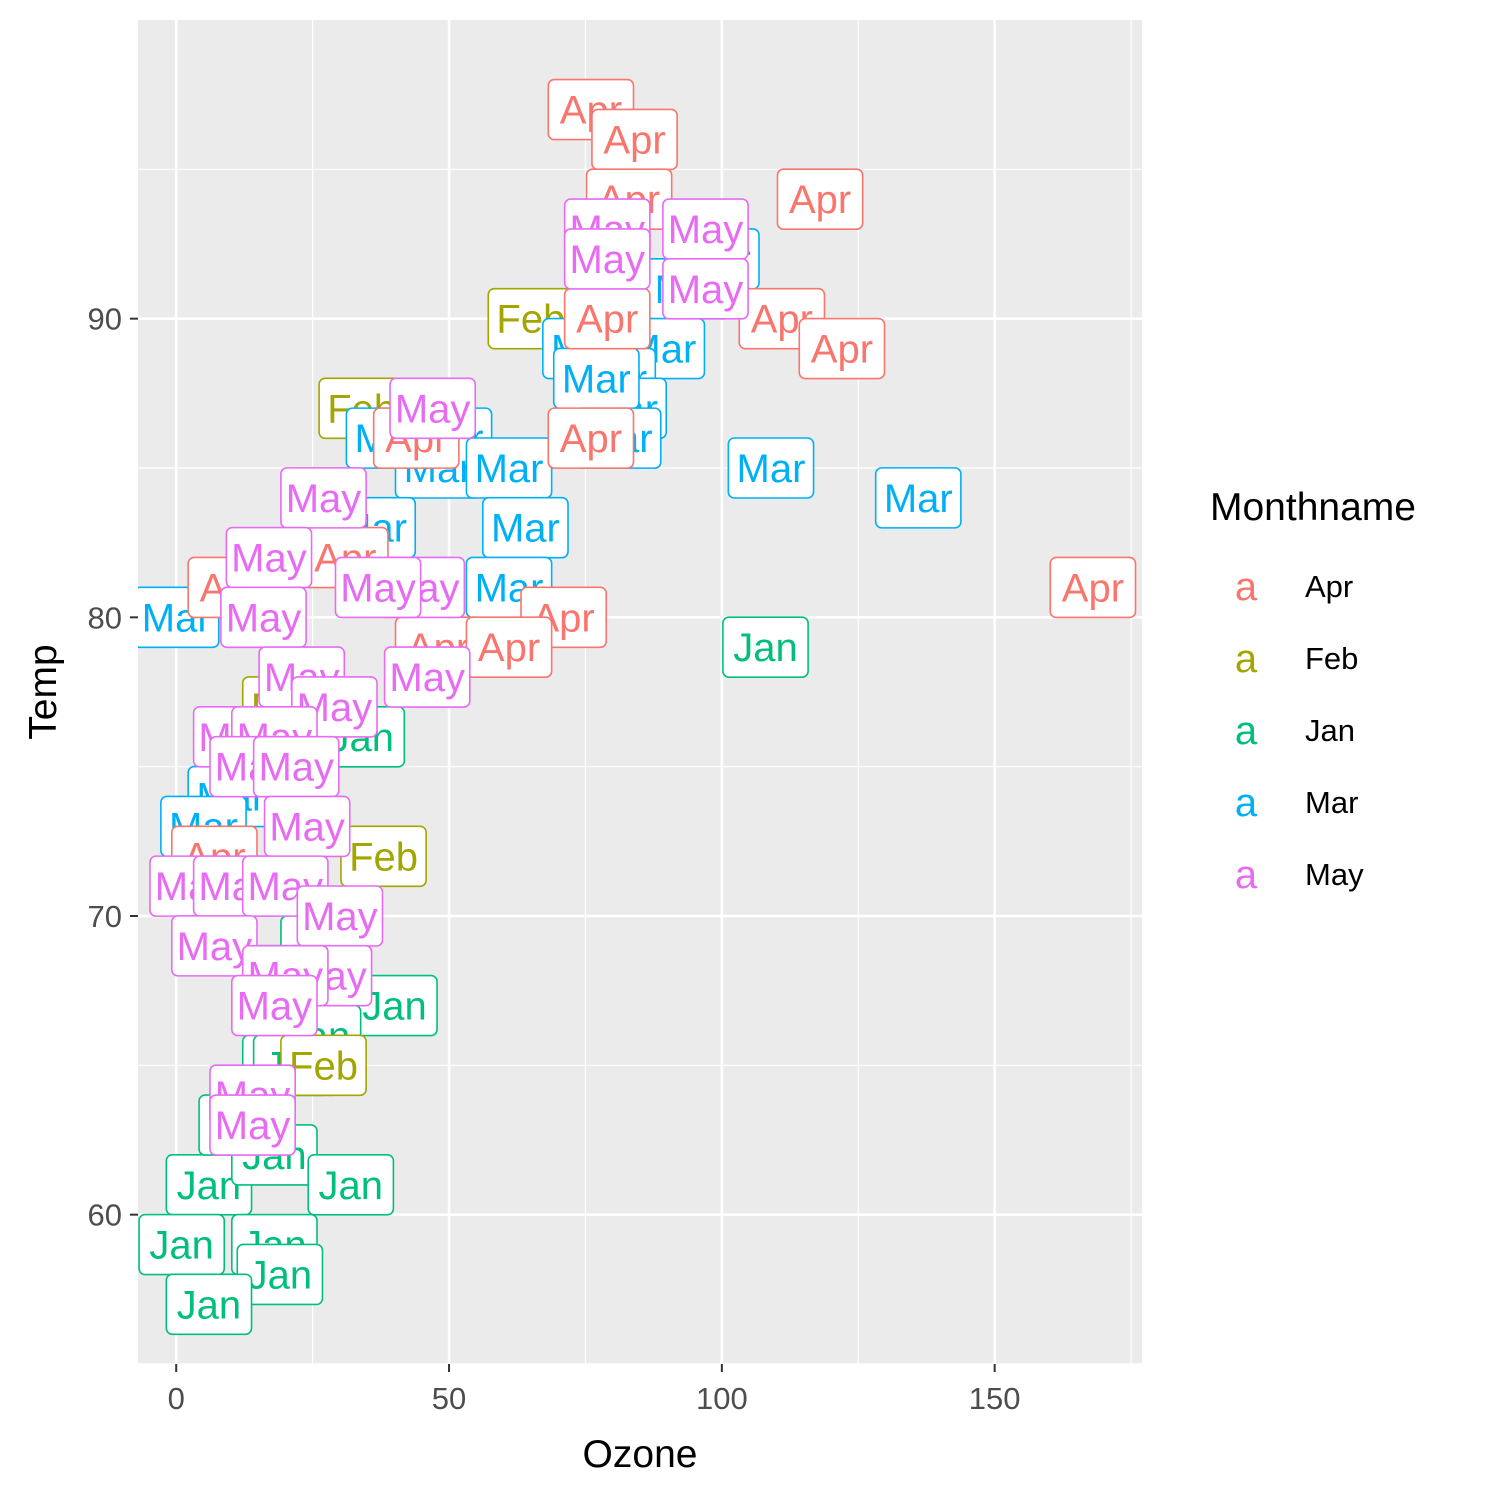 This screenshot has height=1500, width=1500. I want to click on y-tick-label: 80, so click(105, 617).